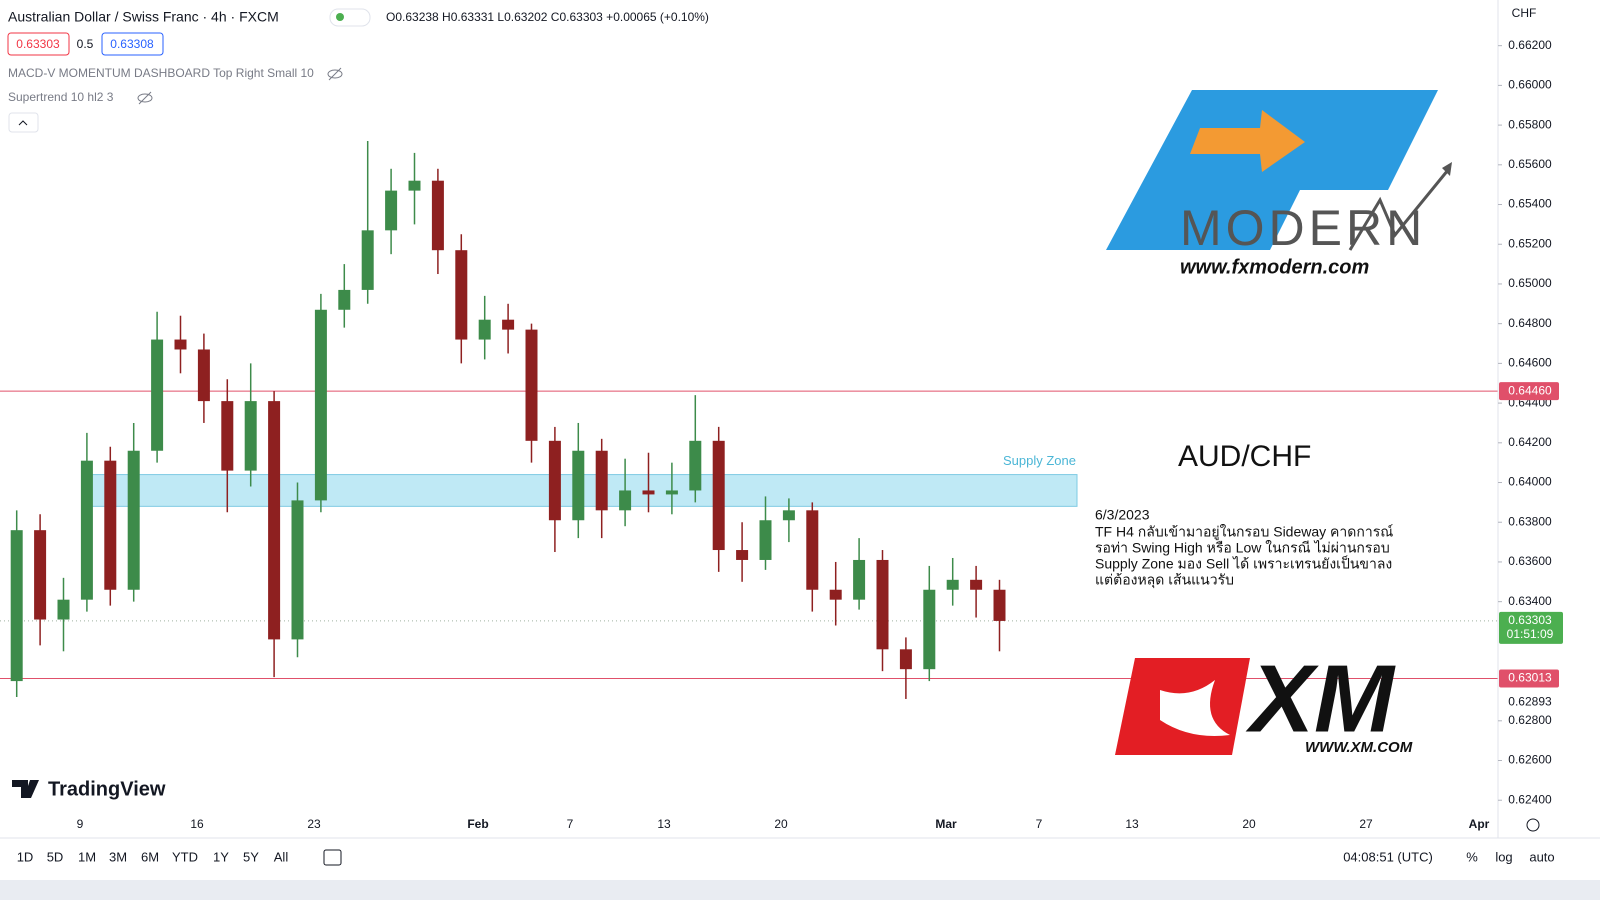  I want to click on y-tick-label: 0.64800, so click(1530, 323).